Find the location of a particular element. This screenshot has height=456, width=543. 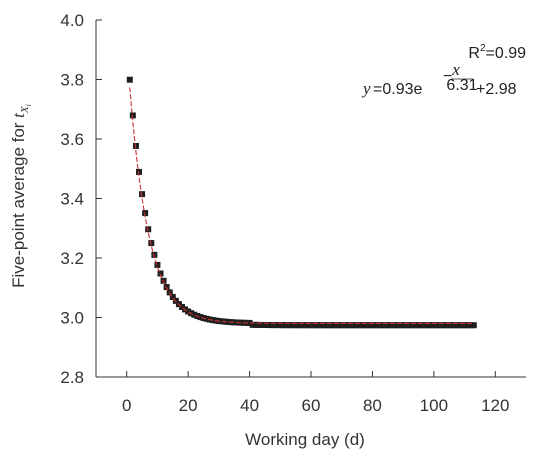

r2-value: =0.99 is located at coordinates (506, 53).